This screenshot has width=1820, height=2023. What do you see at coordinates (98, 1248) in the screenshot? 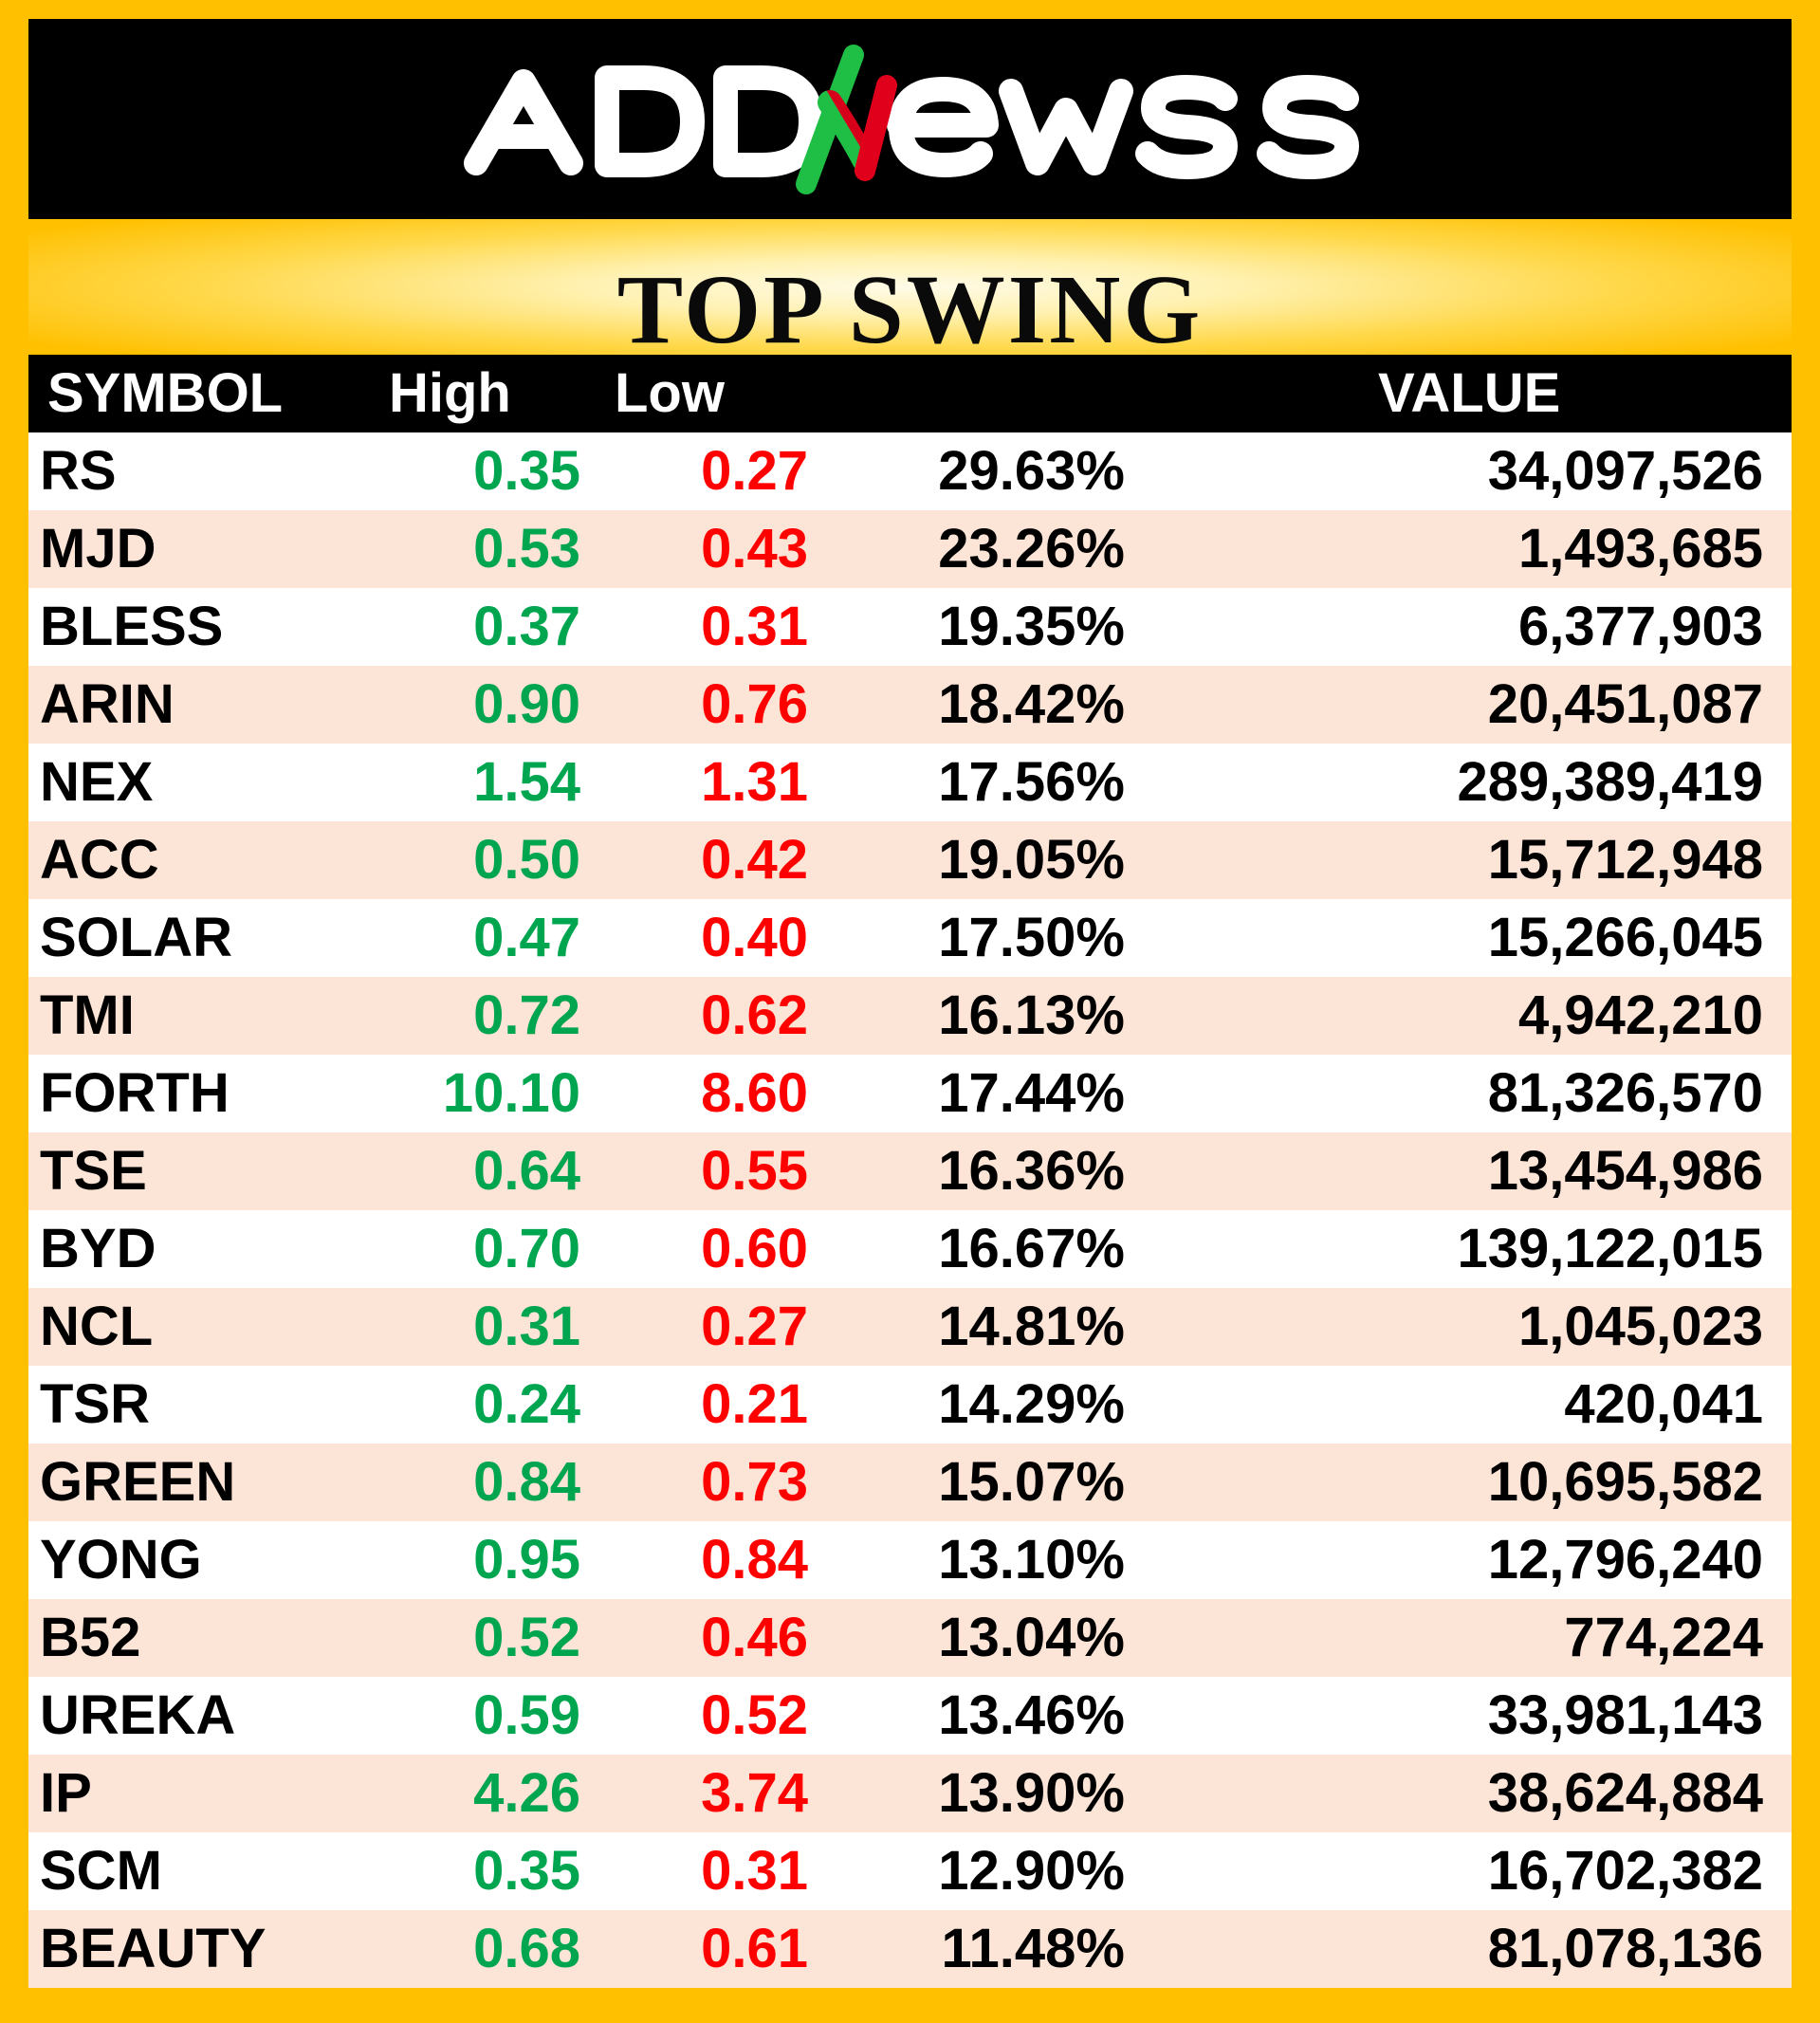
I see `cell-symbol: BYD` at bounding box center [98, 1248].